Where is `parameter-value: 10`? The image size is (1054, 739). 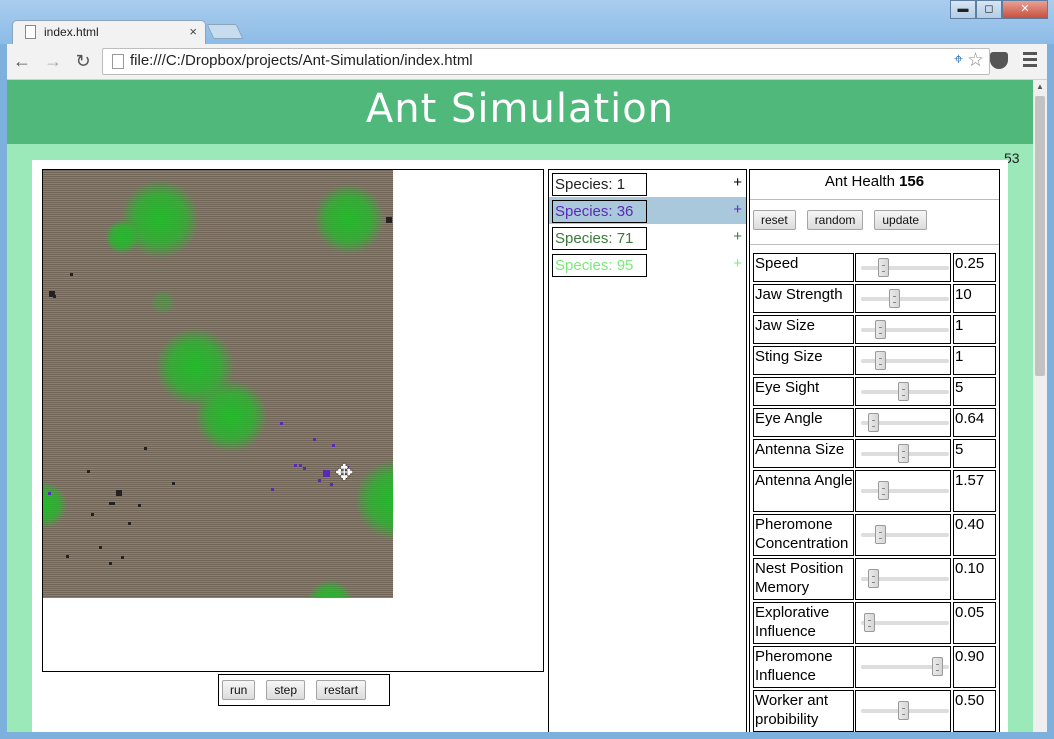
parameter-value: 10 is located at coordinates (974, 298).